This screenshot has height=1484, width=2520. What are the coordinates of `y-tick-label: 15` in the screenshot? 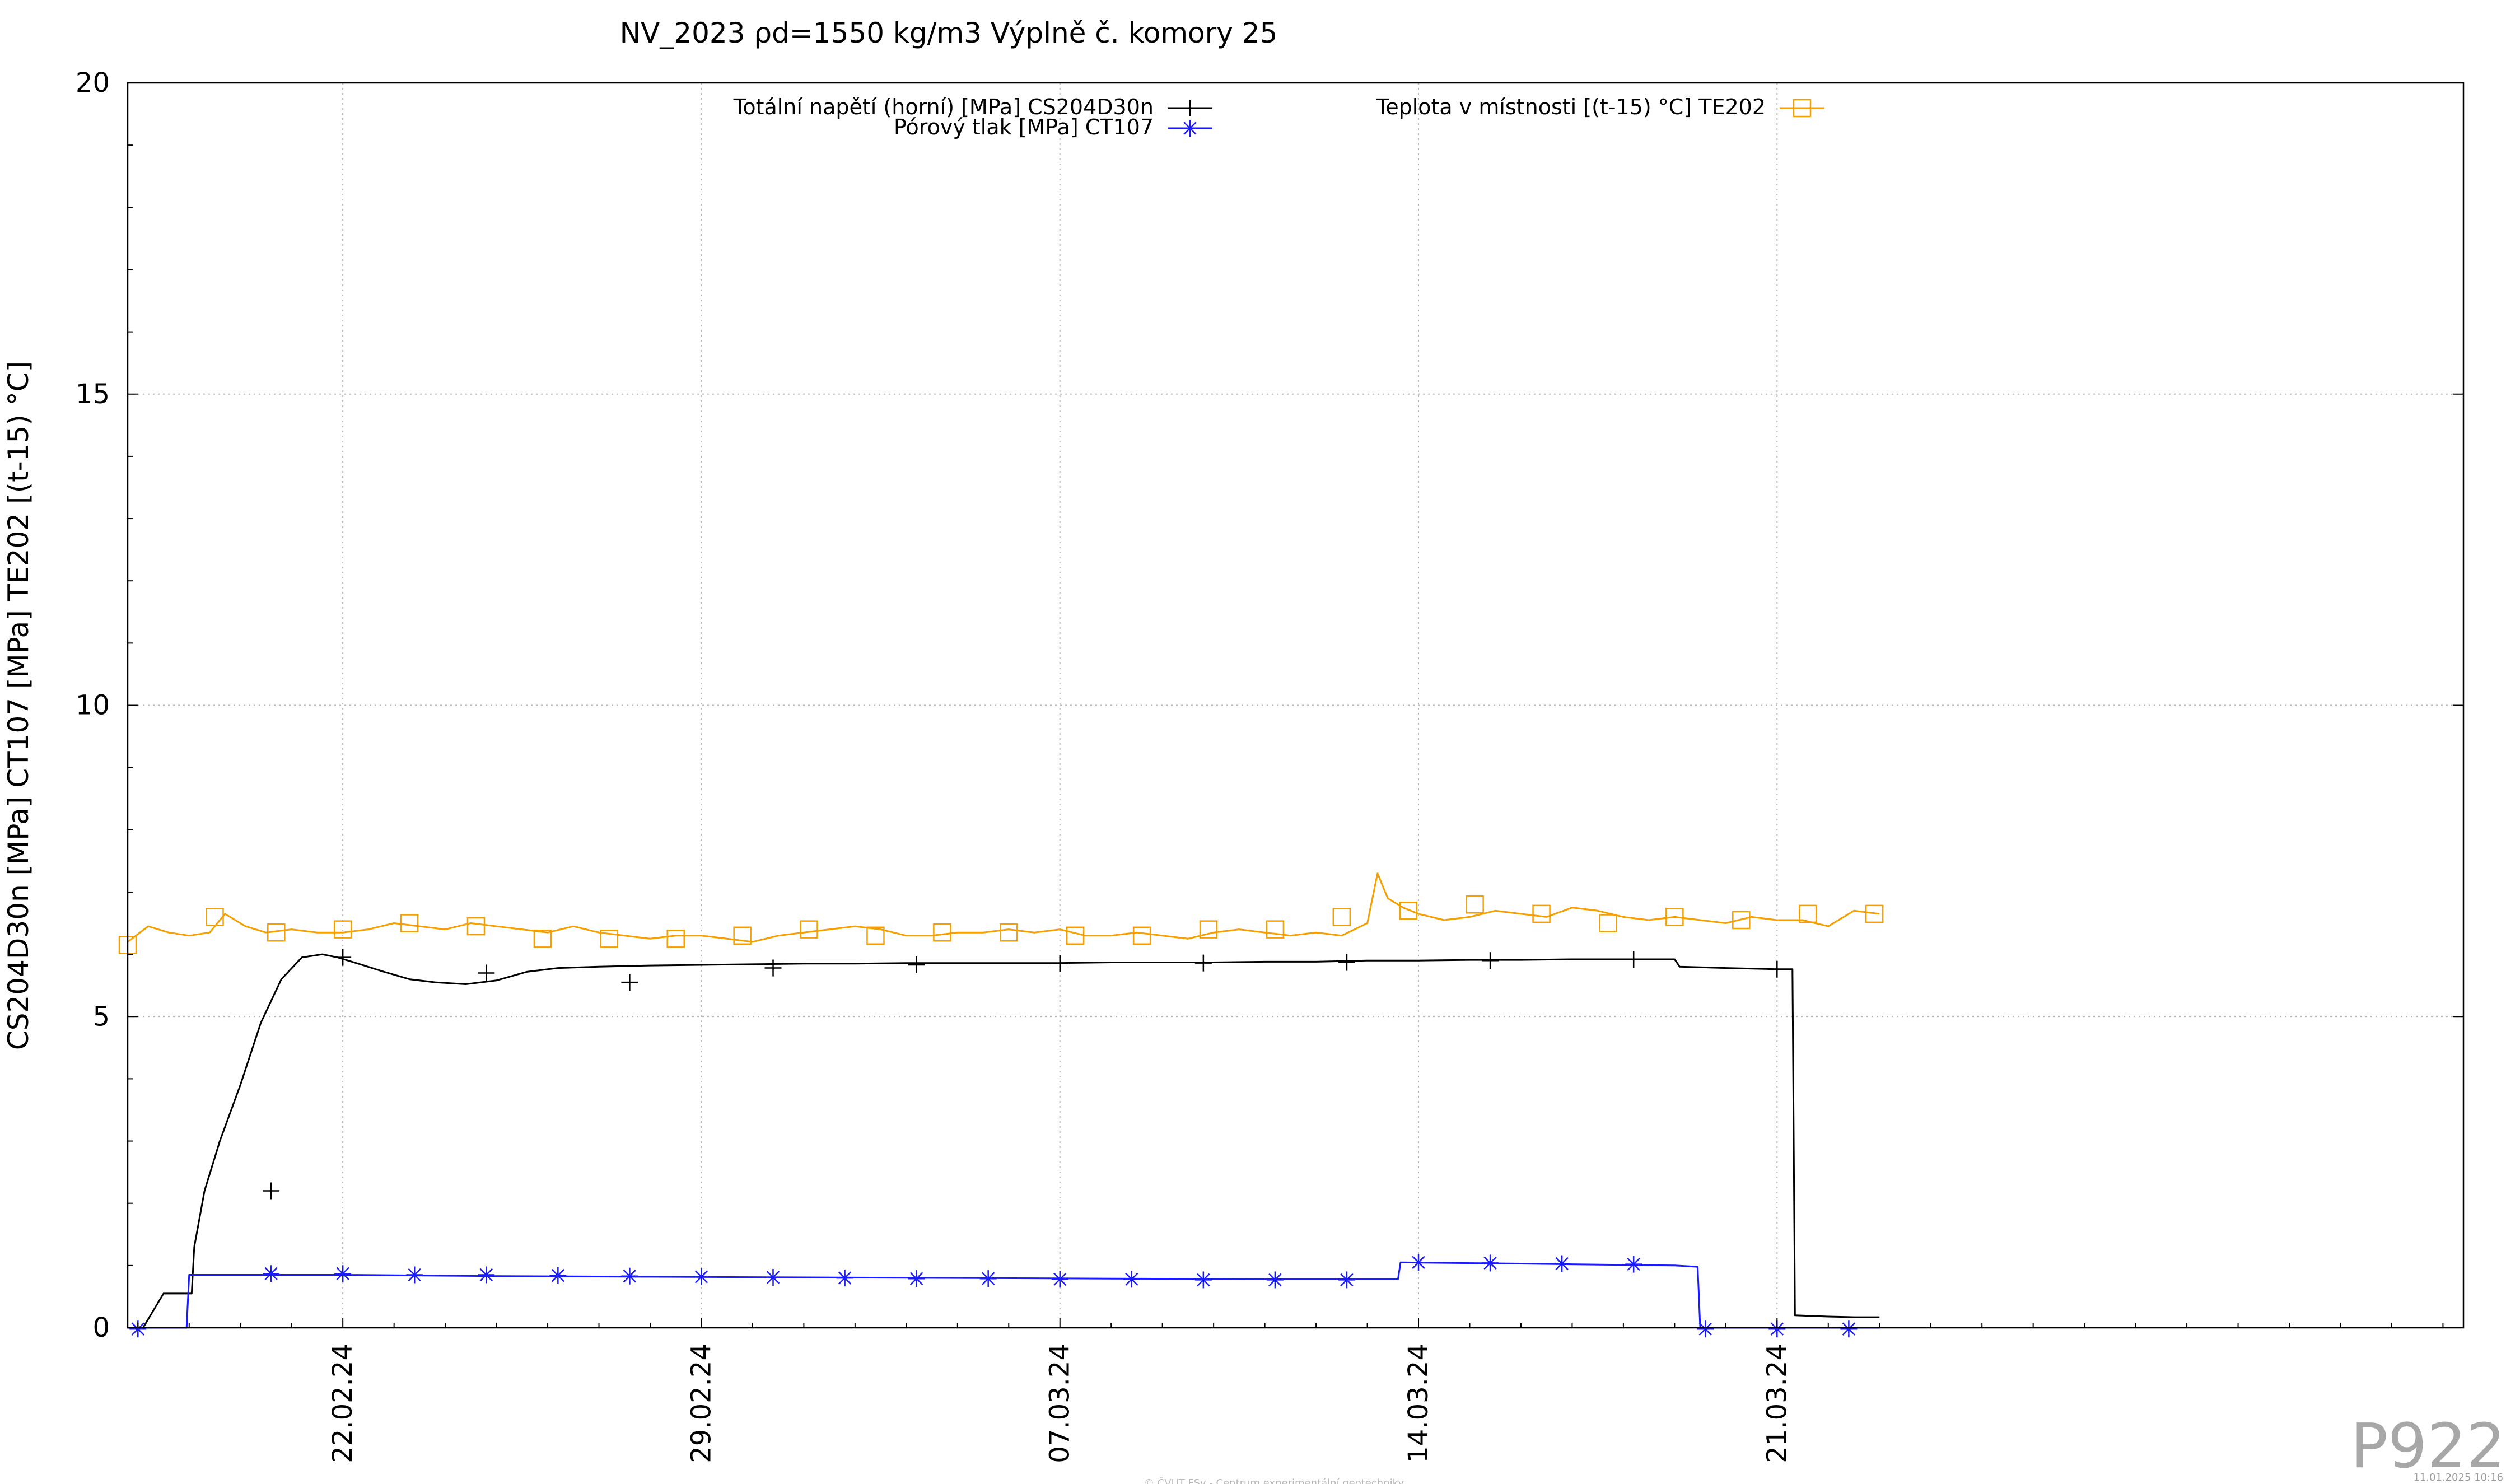 It's located at (93, 395).